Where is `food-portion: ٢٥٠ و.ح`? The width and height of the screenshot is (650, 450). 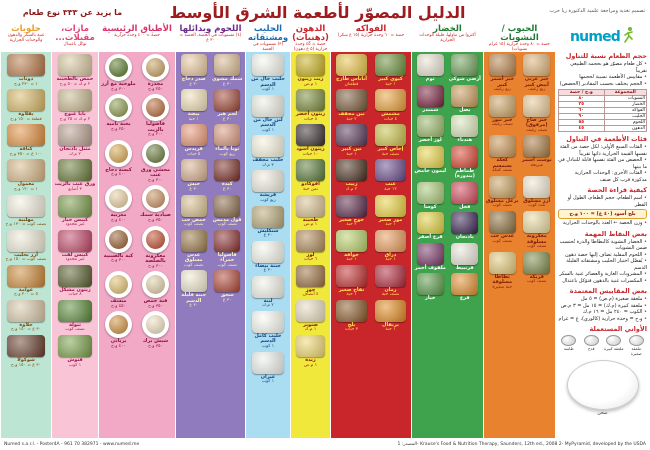
food-portion: ٢٥٠ و.ح is located at coordinates (118, 129).